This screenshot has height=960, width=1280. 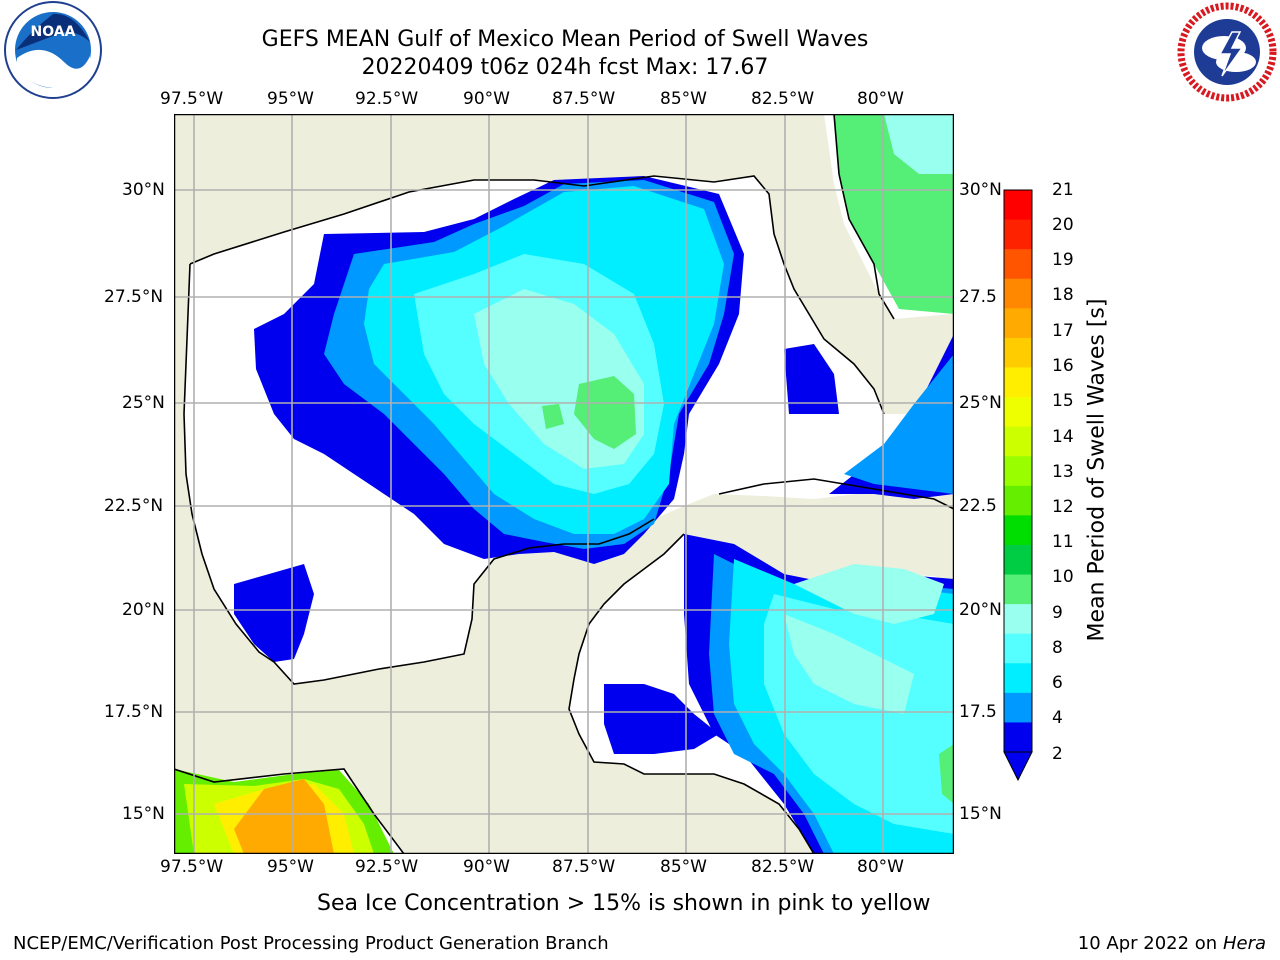 I want to click on lon-tick-top: 82.5°W, so click(x=783, y=99).